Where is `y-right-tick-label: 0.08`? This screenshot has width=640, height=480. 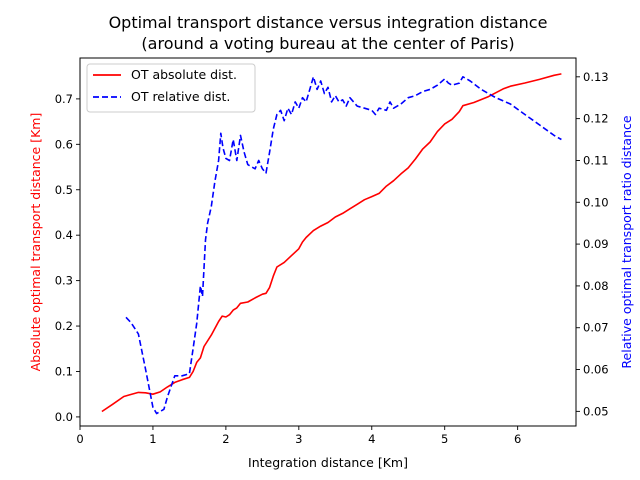 y-right-tick-label: 0.08 is located at coordinates (596, 286).